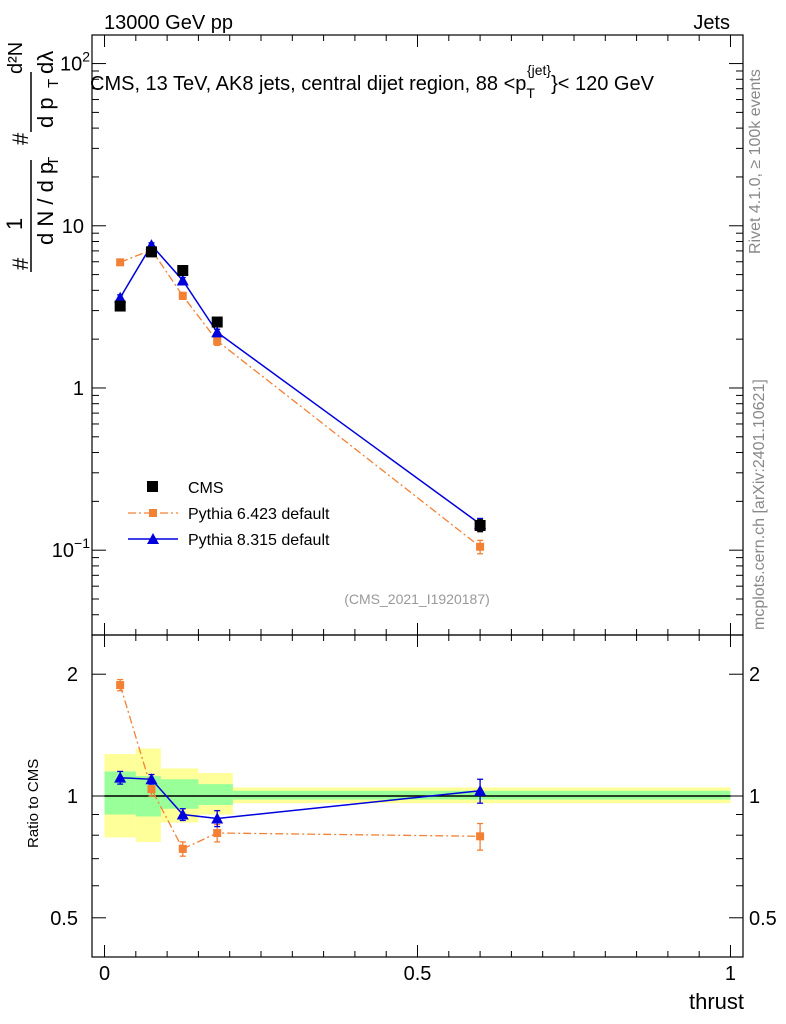 The width and height of the screenshot is (786, 1024). Describe the element at coordinates (754, 675) in the screenshot. I see `ratio-ytick-label-right-2: 2` at that location.